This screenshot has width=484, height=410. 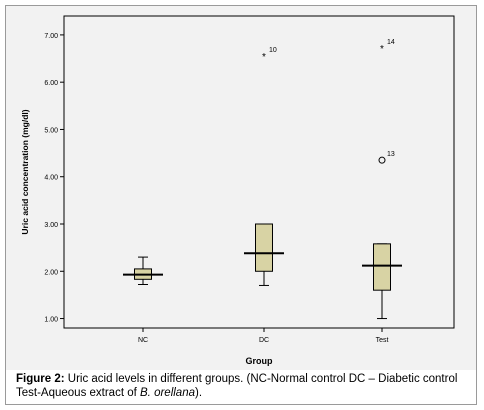 What do you see at coordinates (382, 267) in the screenshot?
I see `box-test` at bounding box center [382, 267].